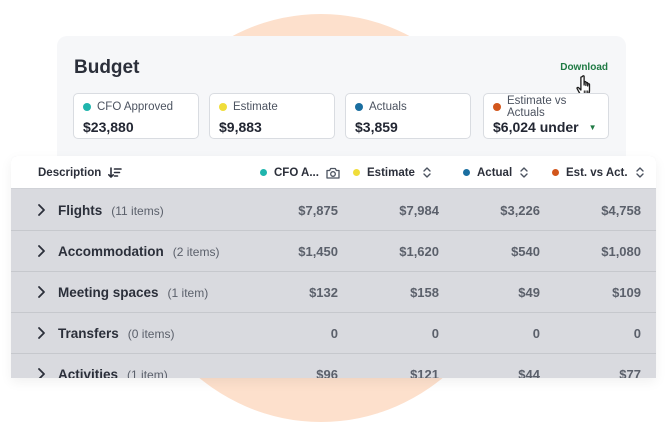 Image resolution: width=670 pixels, height=430 pixels. I want to click on column-description: Description, so click(80, 172).